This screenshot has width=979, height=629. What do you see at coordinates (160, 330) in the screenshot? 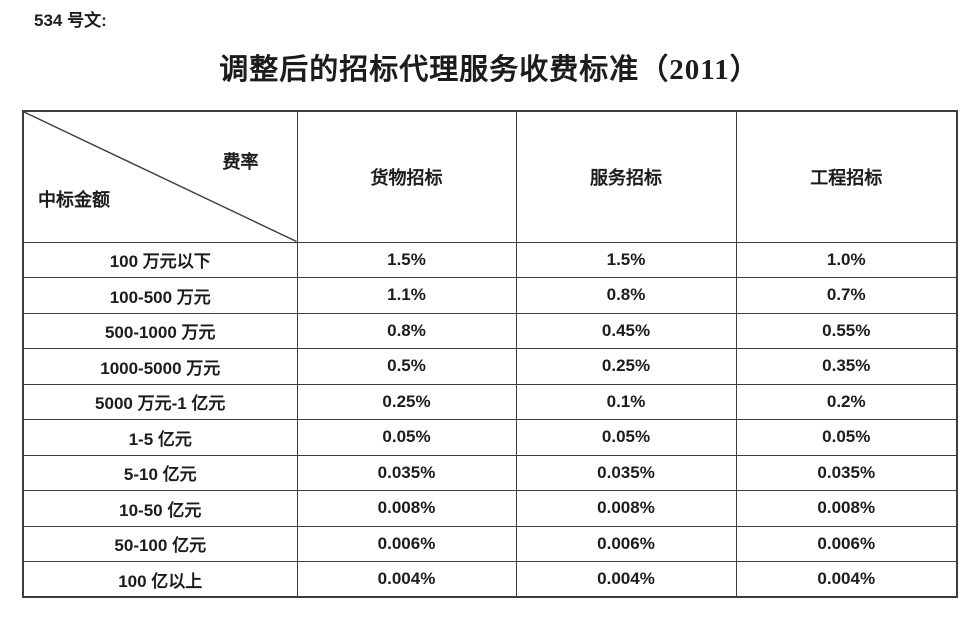
I see `row-label-cell: 500-1000 万元` at bounding box center [160, 330].